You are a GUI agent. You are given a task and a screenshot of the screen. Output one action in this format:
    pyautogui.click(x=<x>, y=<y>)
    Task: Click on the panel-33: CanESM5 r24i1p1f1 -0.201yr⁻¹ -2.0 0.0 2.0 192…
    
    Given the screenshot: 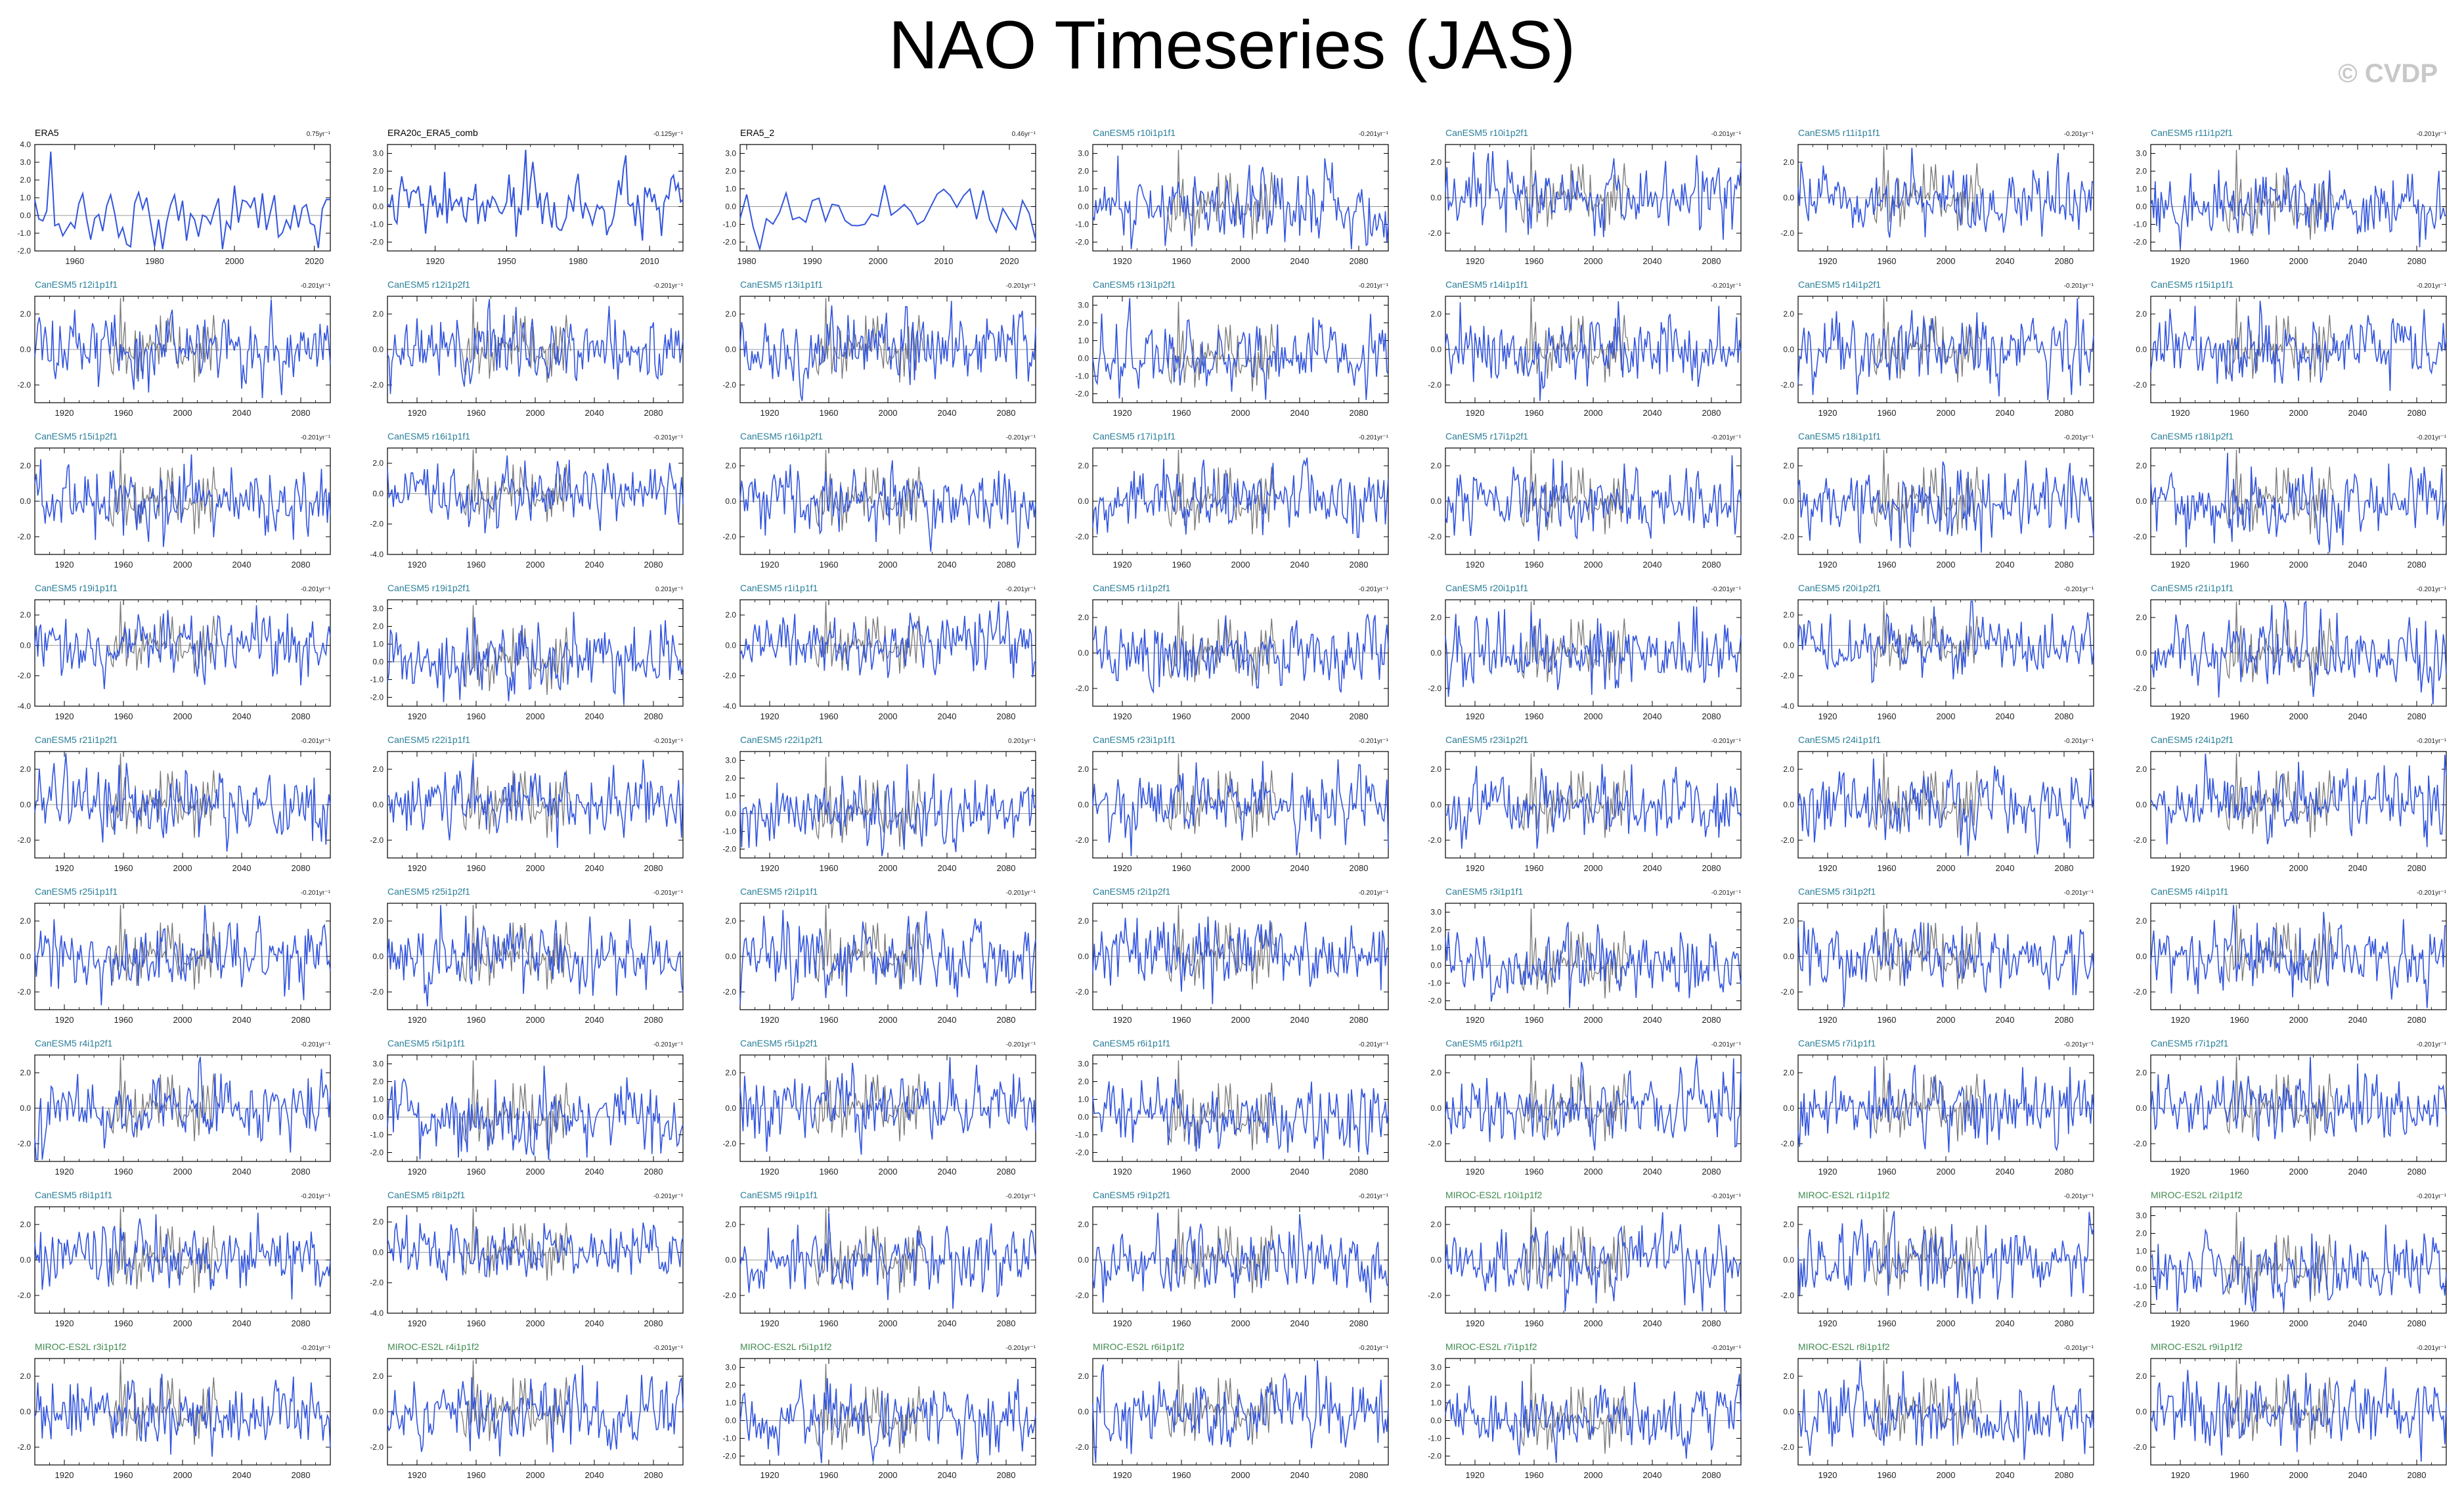 What is the action you would take?
    pyautogui.click(x=1937, y=803)
    